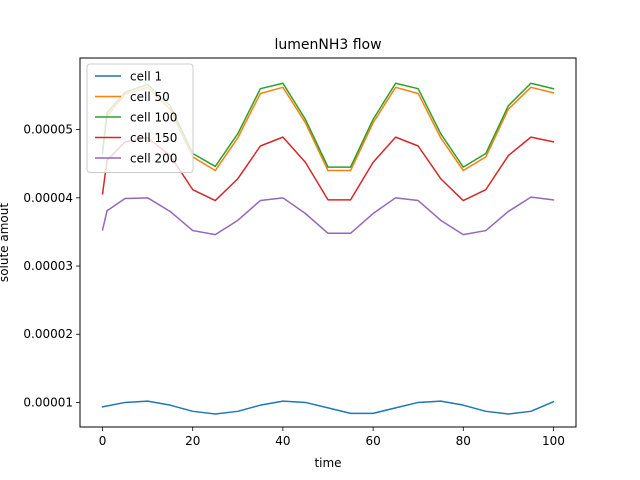 This screenshot has width=640, height=480. What do you see at coordinates (192, 441) in the screenshot?
I see `x-tick-label: 20` at bounding box center [192, 441].